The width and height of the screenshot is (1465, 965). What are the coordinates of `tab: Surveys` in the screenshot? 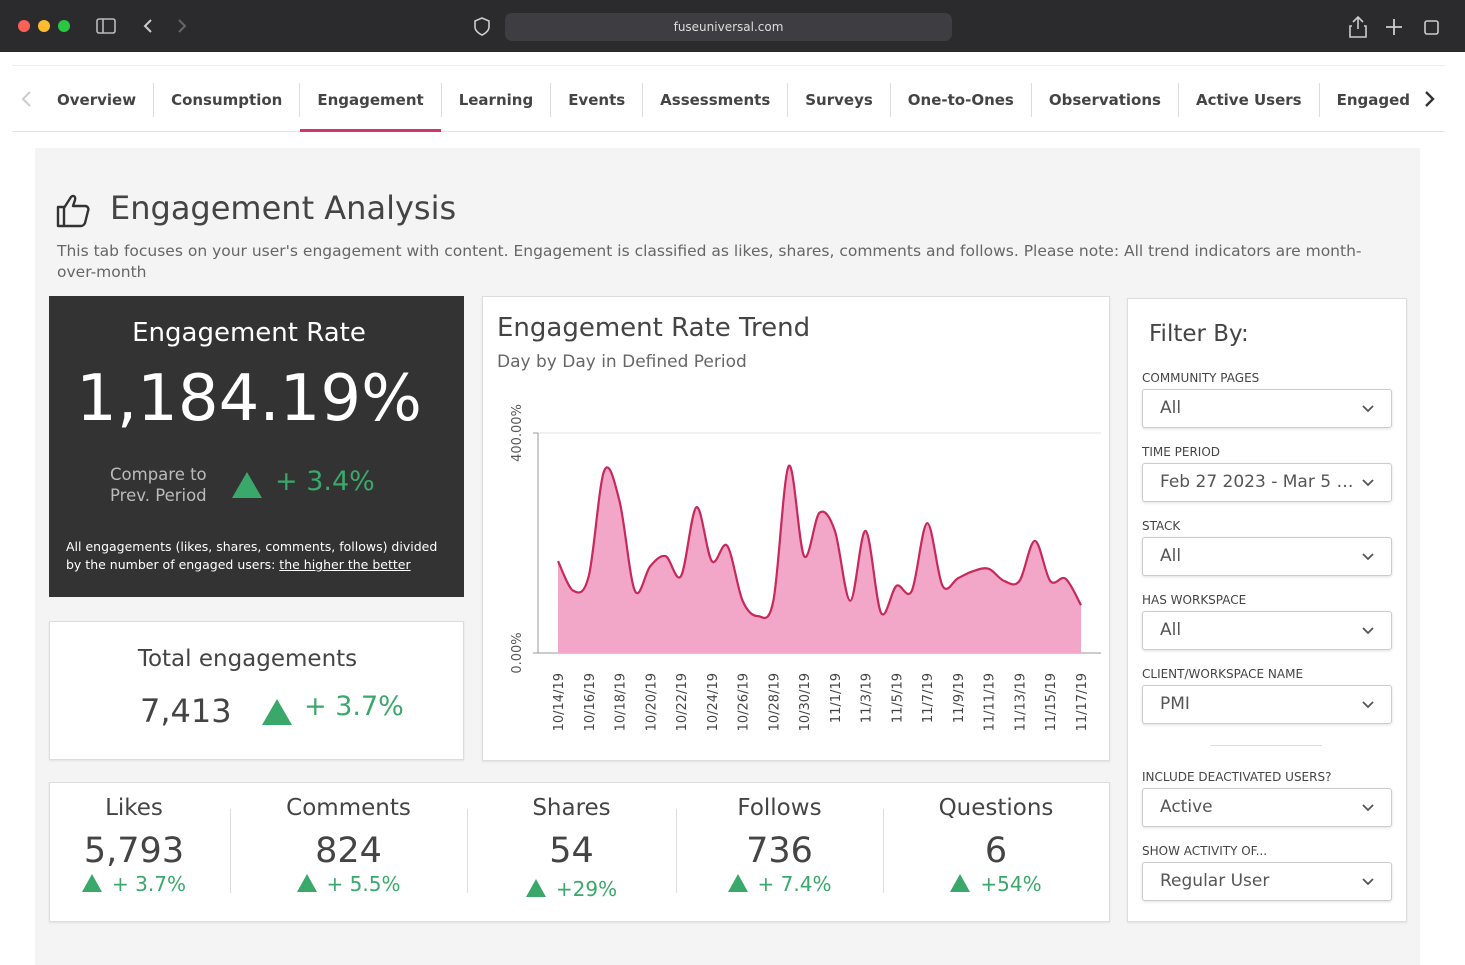 It's located at (839, 100).